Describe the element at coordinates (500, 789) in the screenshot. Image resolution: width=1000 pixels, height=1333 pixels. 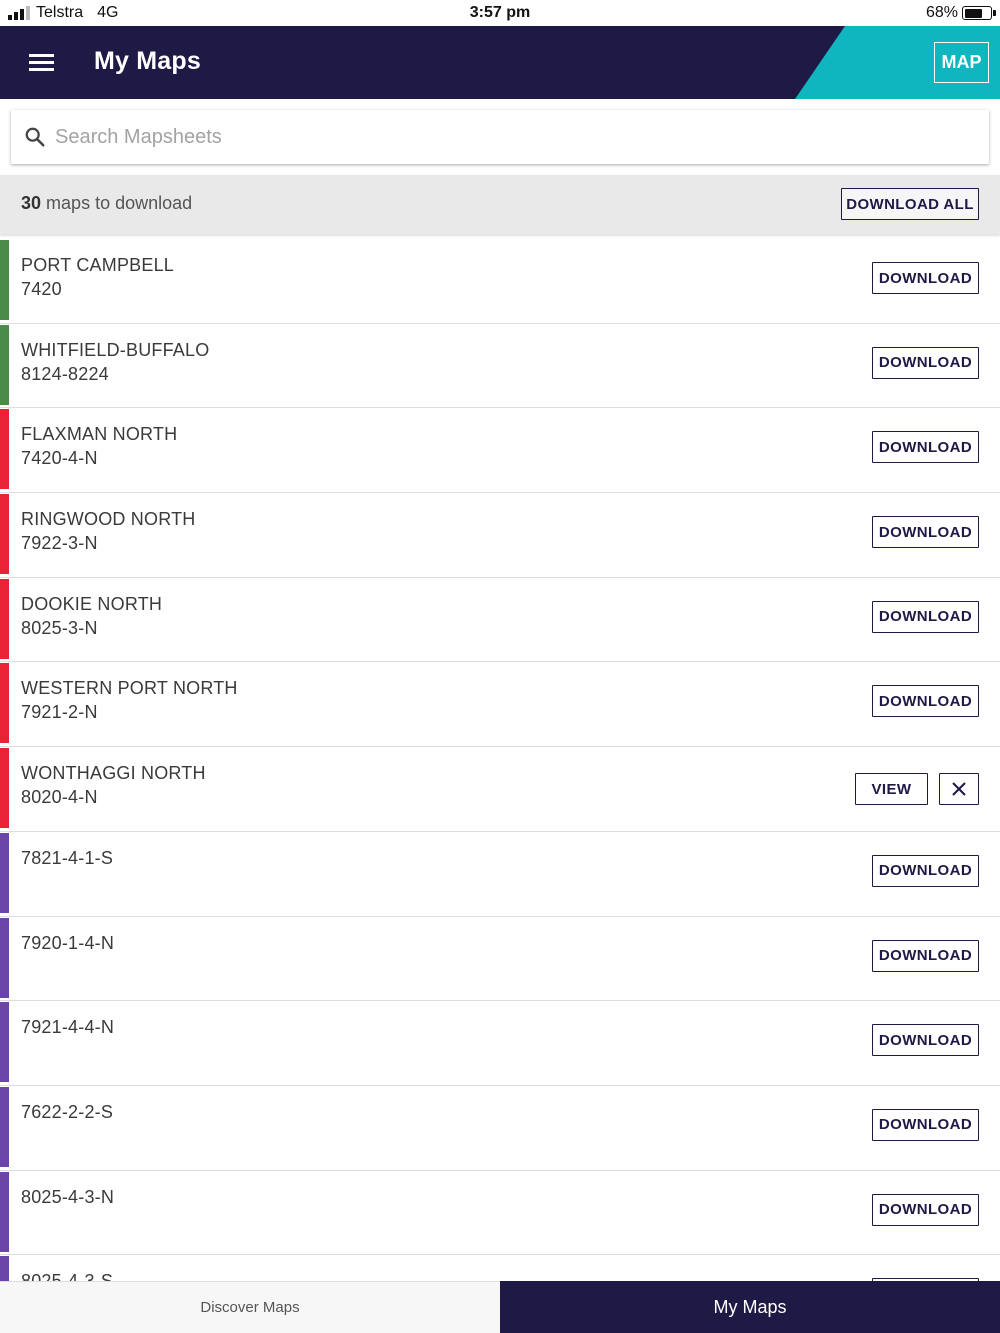
I see `map-list-item: WONTHAGGI NORTH 8020-4-N VIEW` at that location.